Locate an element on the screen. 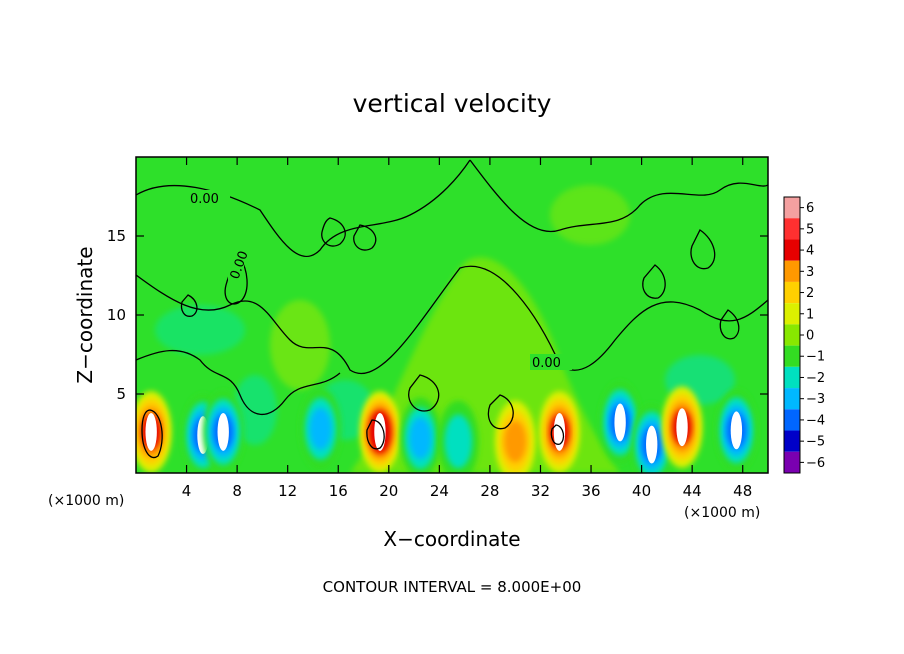  velocity-cells is located at coordinates (446, 427).